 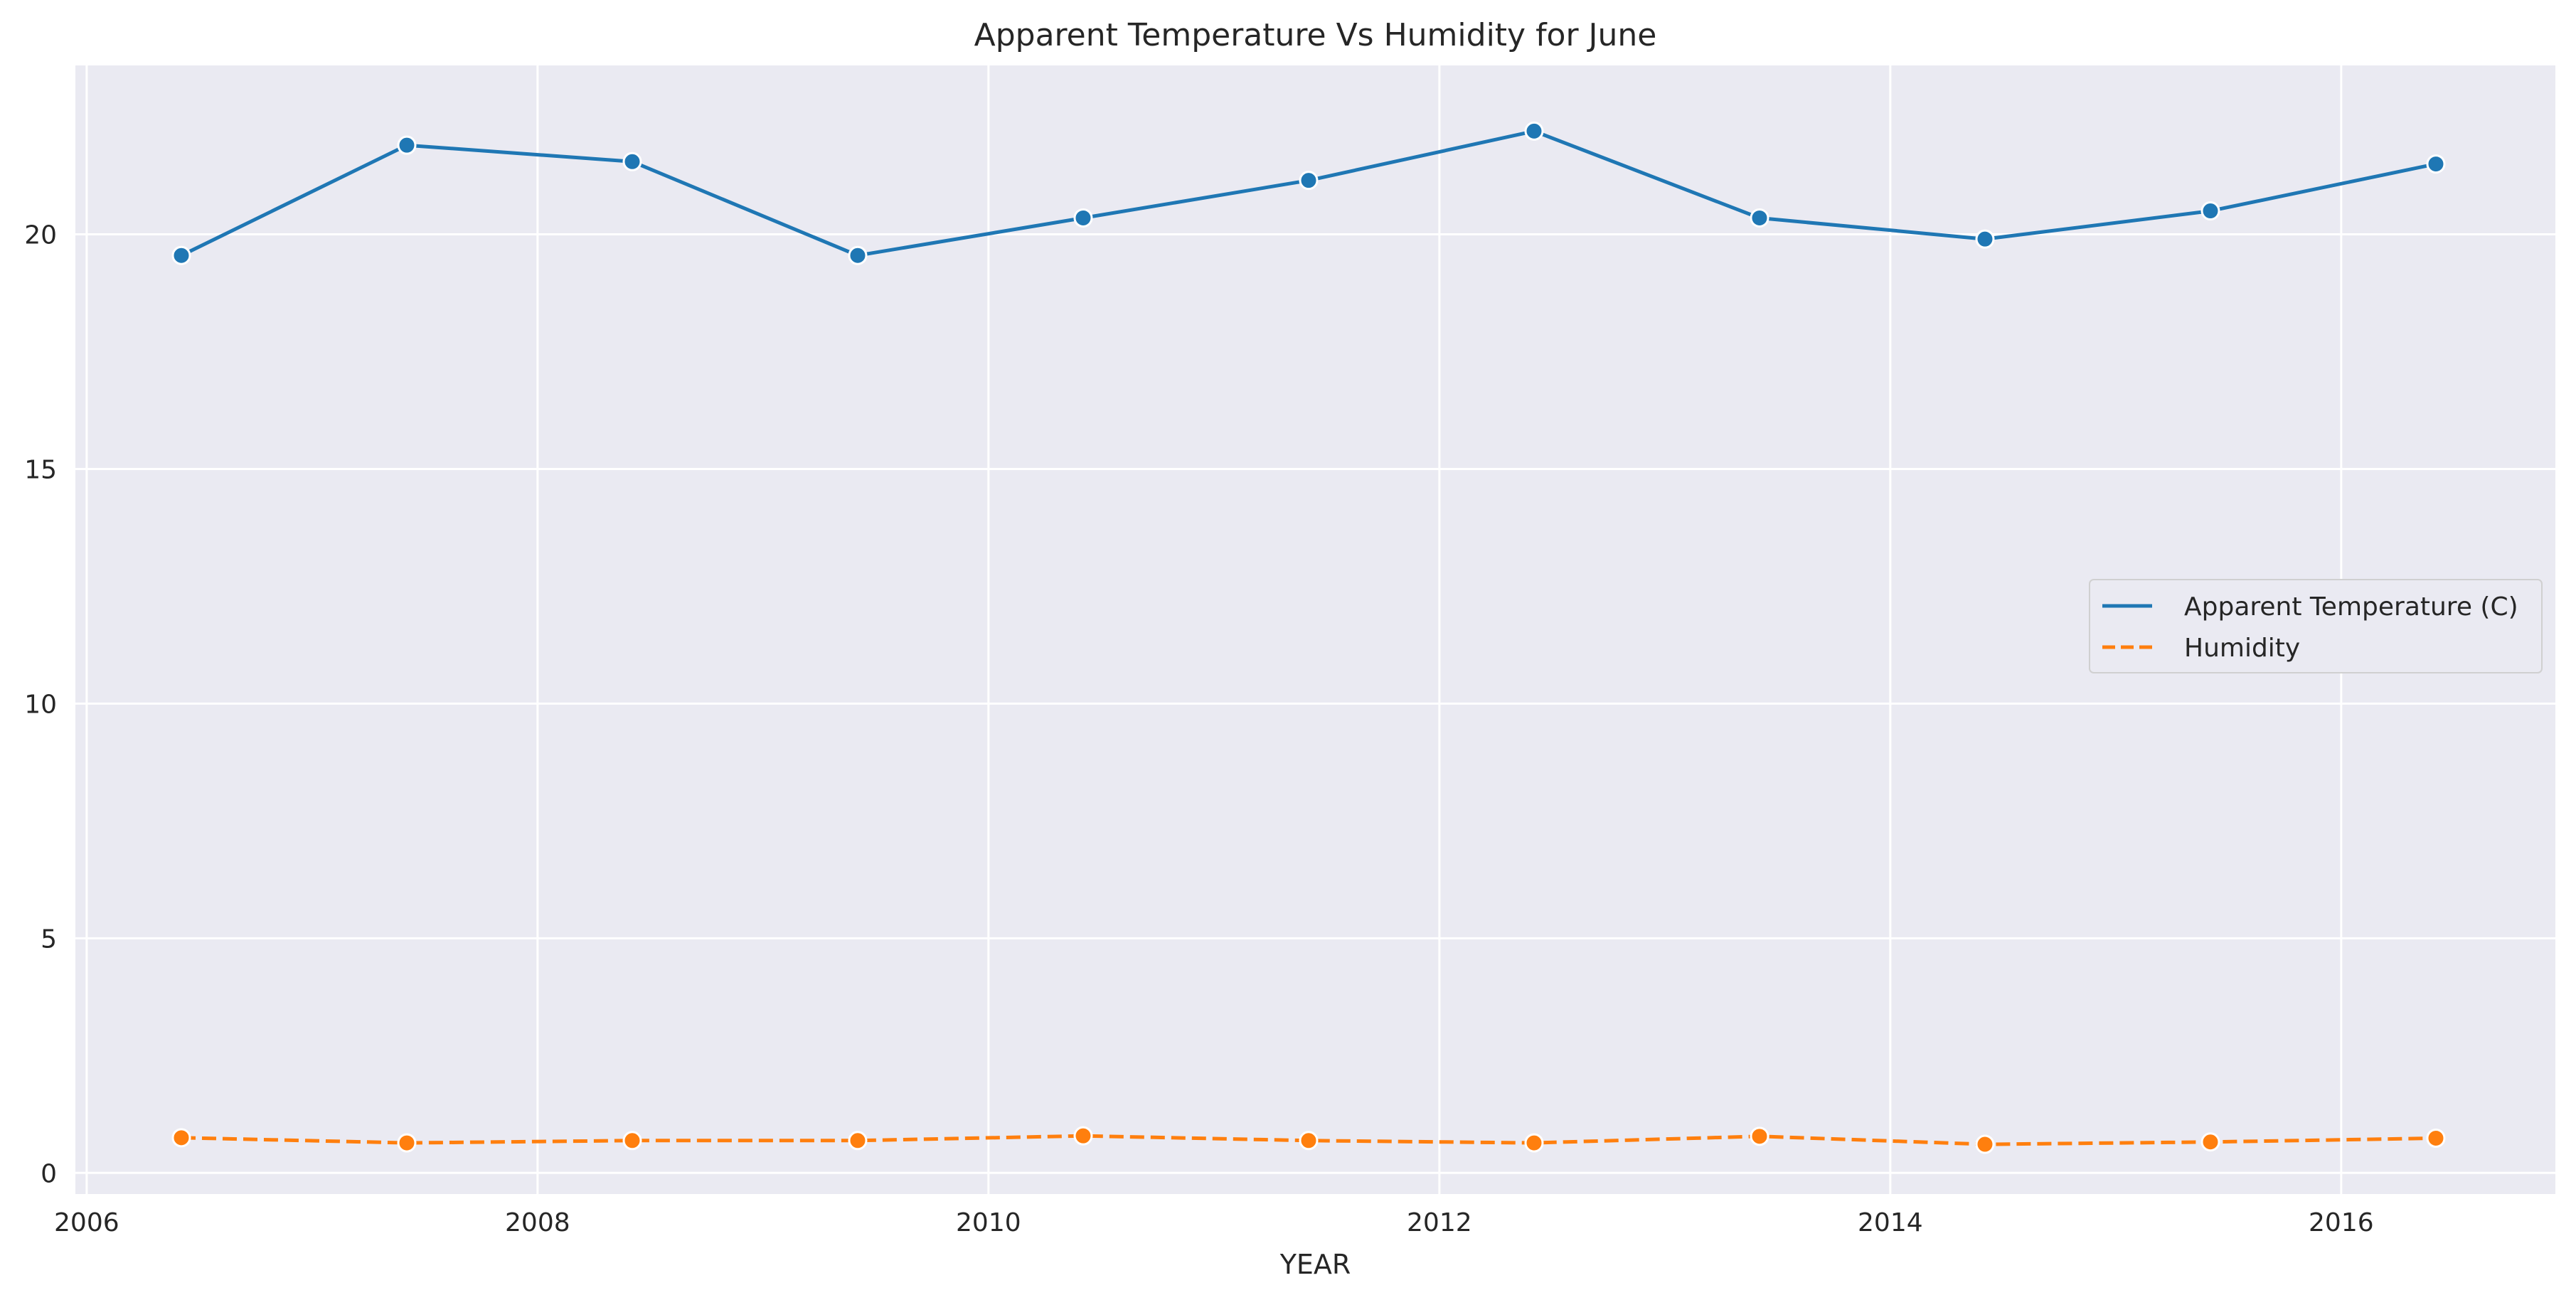 What do you see at coordinates (988, 1222) in the screenshot?
I see `x-tick-label: 2010` at bounding box center [988, 1222].